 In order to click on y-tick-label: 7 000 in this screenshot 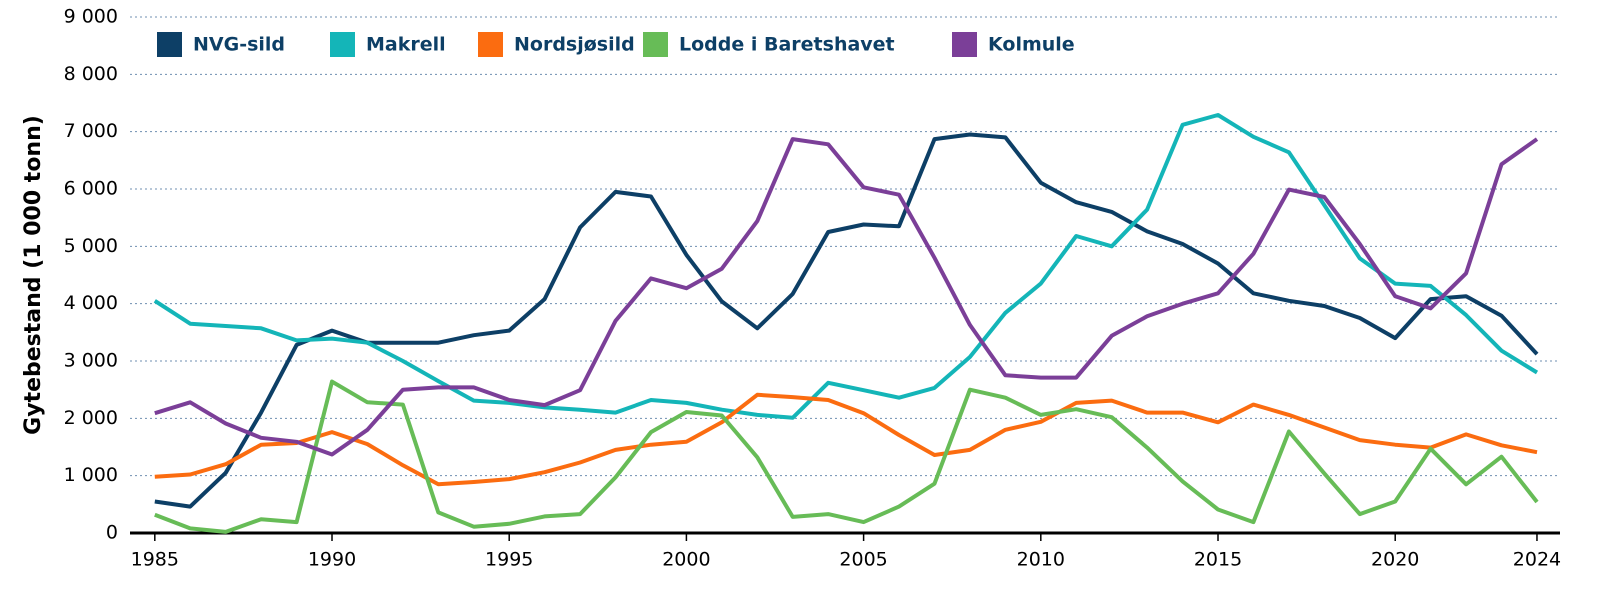, I will do `click(91, 131)`.